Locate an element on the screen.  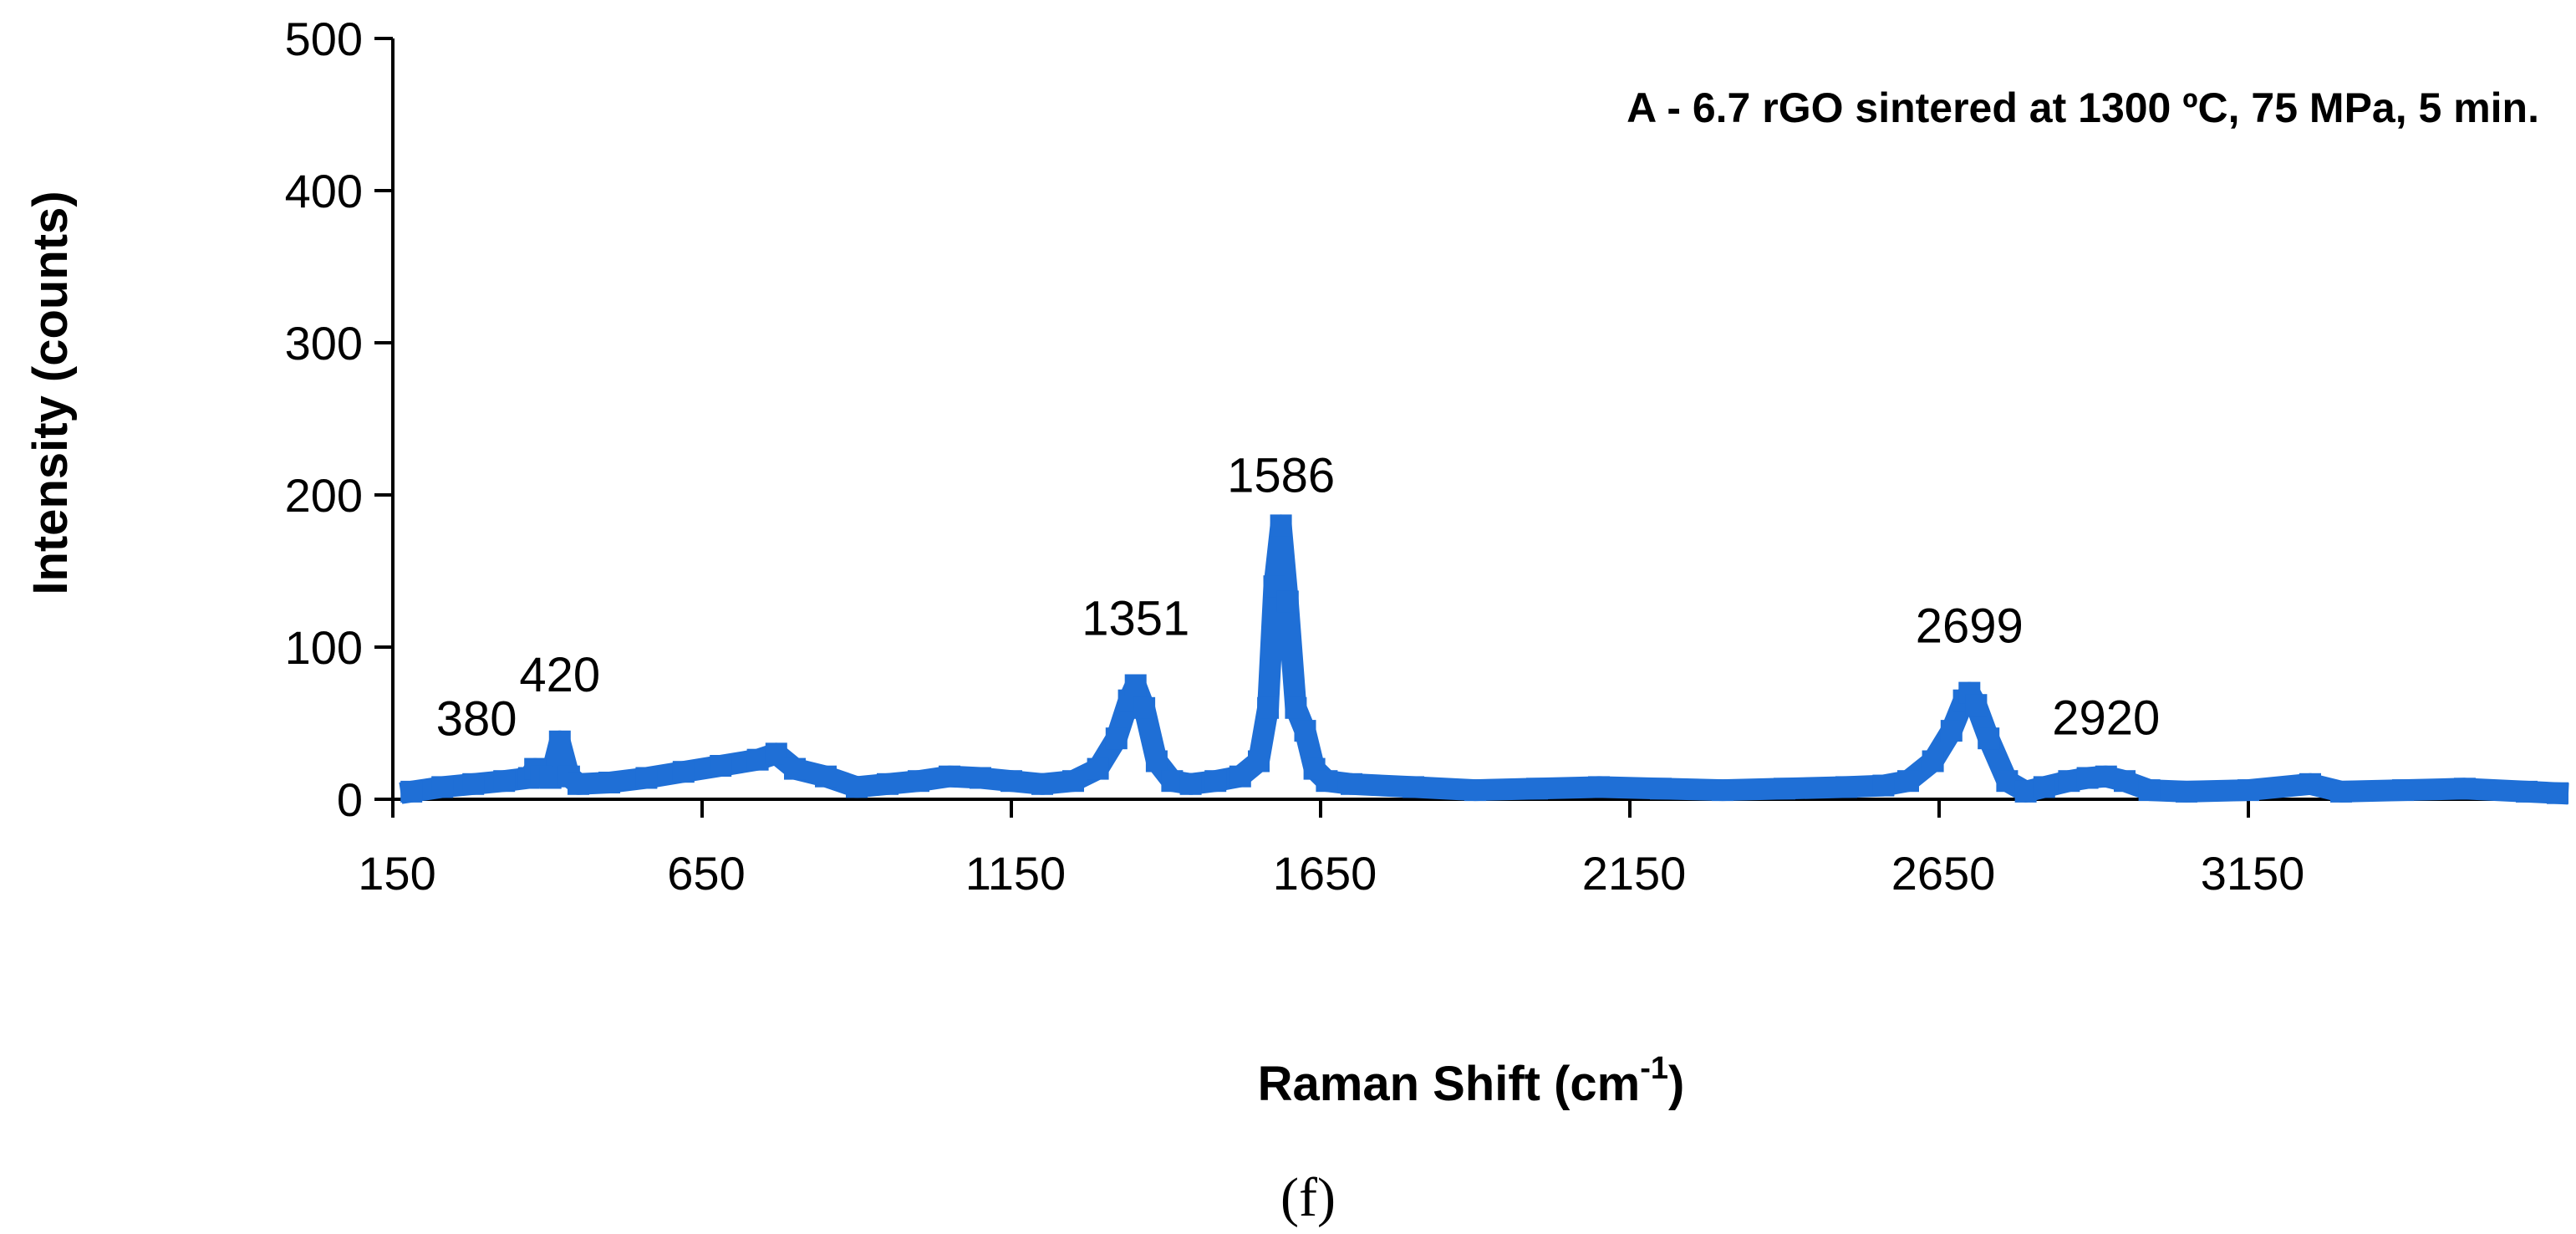
peak-label: 2920 is located at coordinates (2106, 719).